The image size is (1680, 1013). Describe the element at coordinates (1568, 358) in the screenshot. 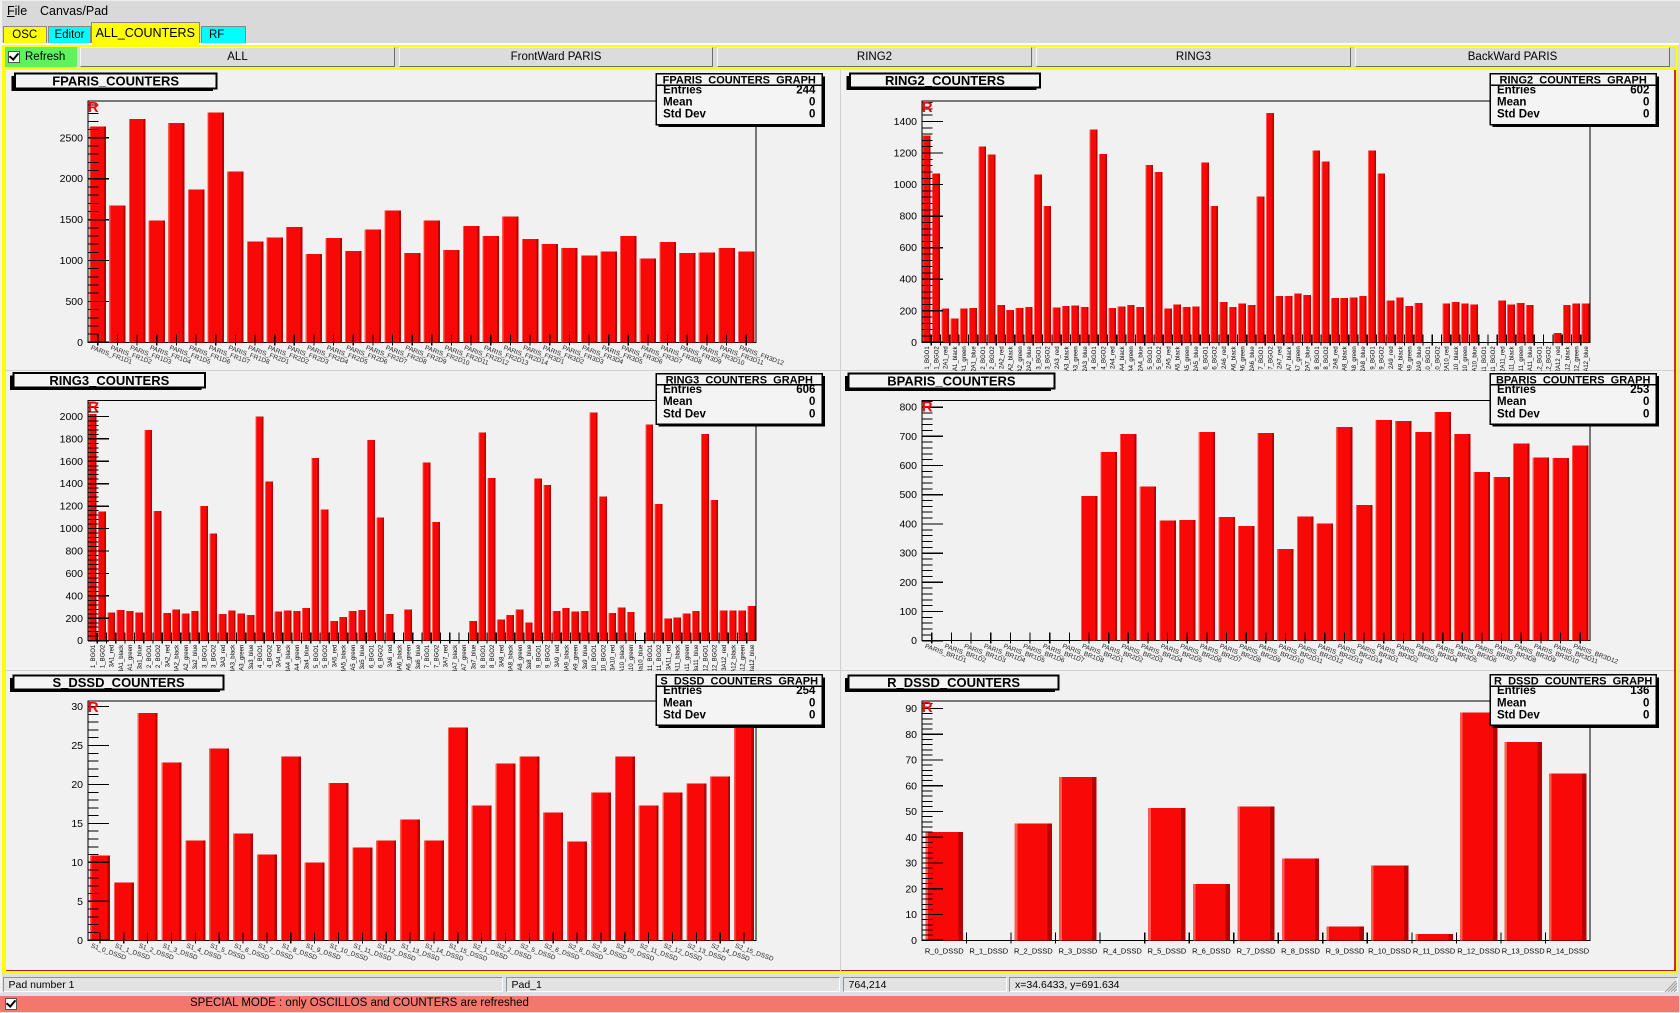

I see `svg-text: 2A12_black` at that location.